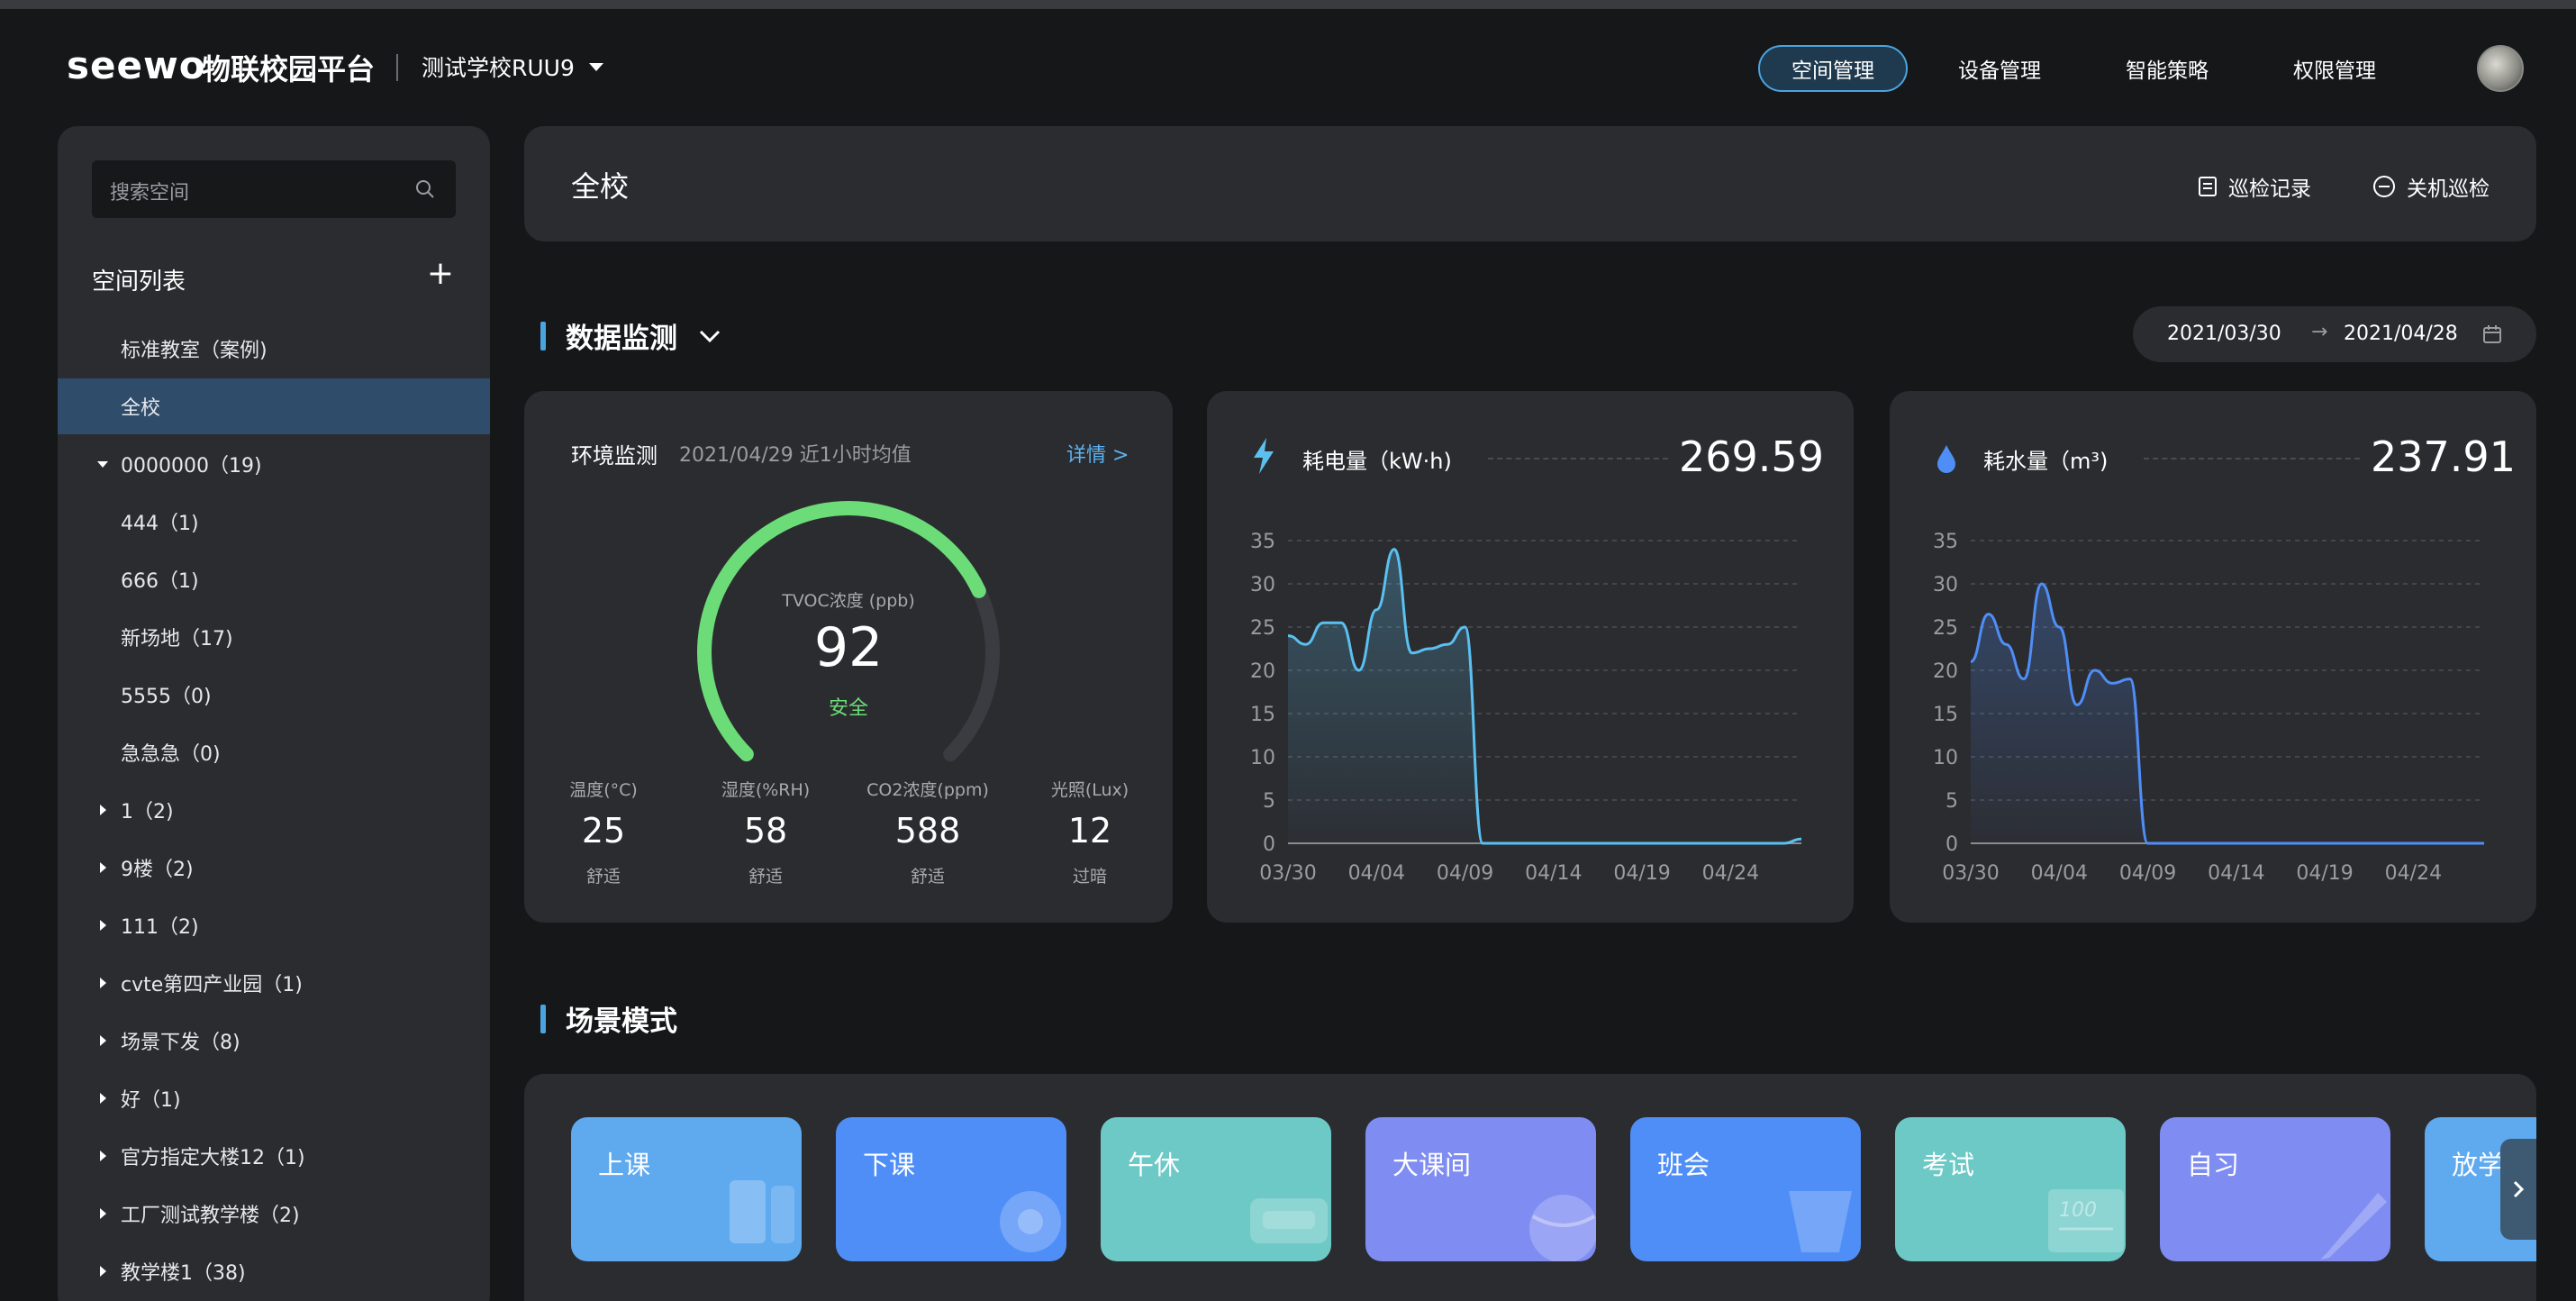 This screenshot has height=1301, width=2576. I want to click on water-total: 237.91, so click(2443, 456).